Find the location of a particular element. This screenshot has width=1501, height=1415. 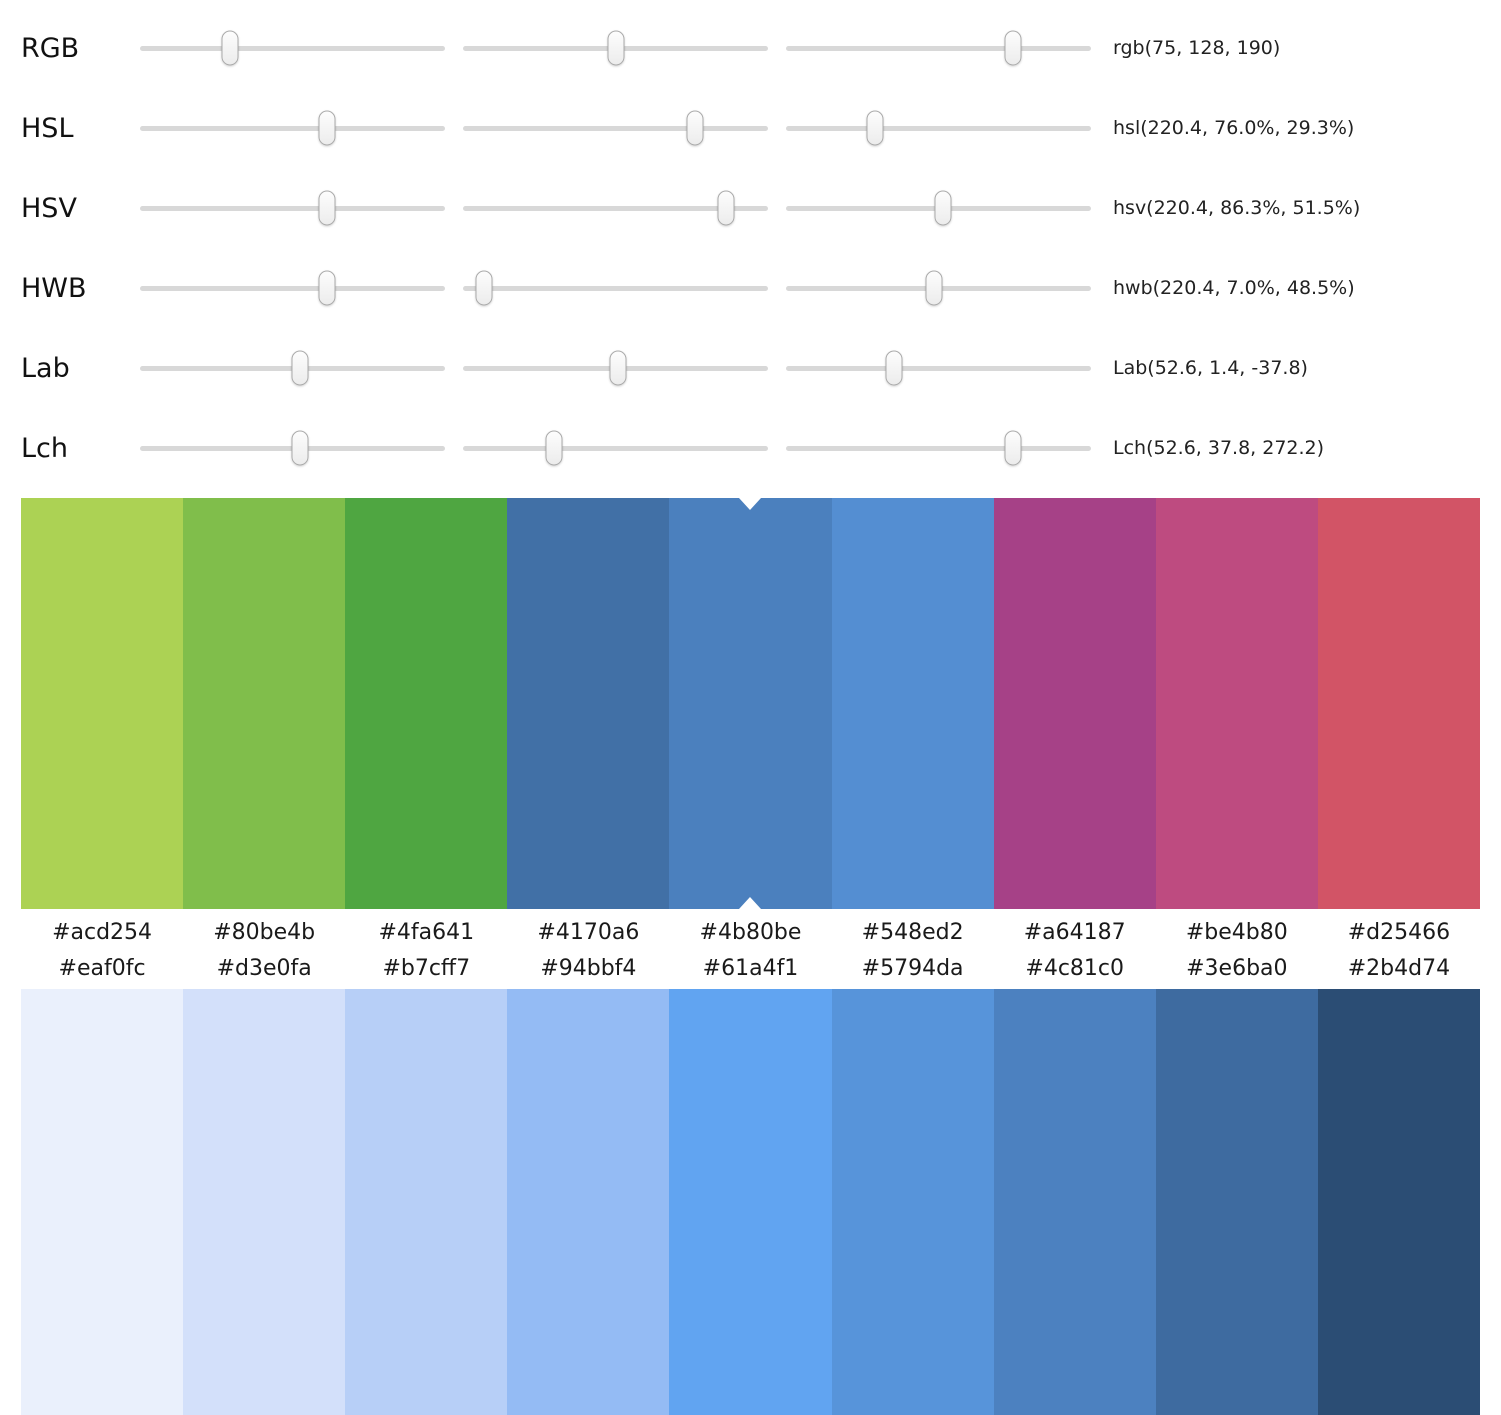

slider-row-lab: Lab Lab(52.6, 1.4, -37.8) is located at coordinates (761, 368).